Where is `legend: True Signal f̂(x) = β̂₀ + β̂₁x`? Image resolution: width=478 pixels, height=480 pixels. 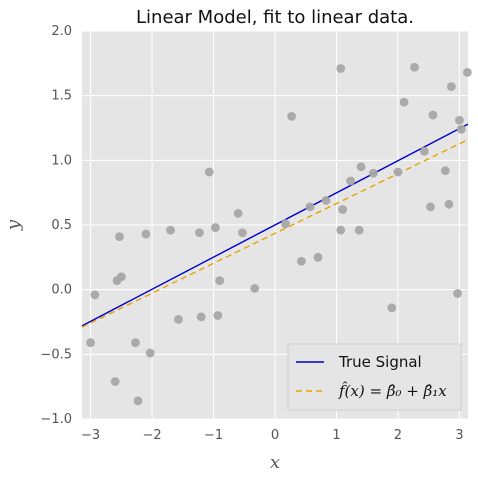
legend: True Signal f̂(x) = β̂₀ + β̂₁x is located at coordinates (374, 377).